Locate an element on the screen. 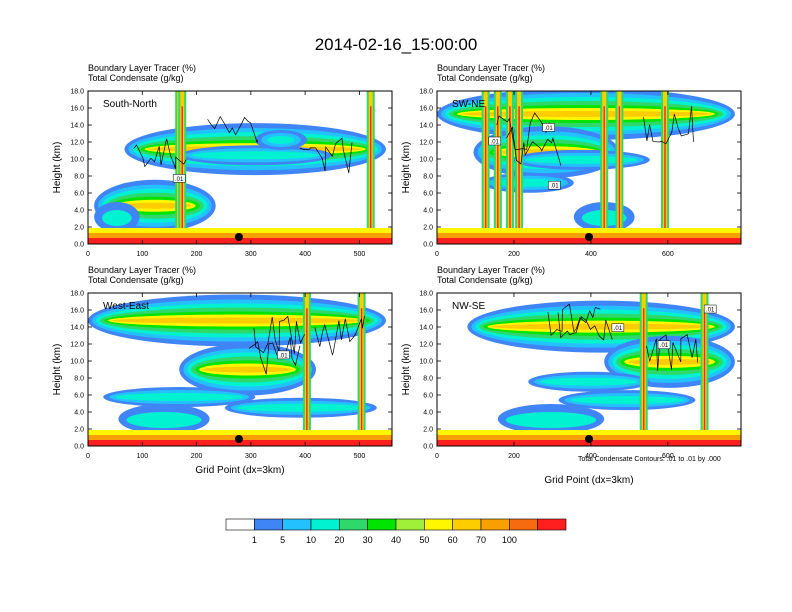 Image resolution: width=792 pixels, height=612 pixels. x-tick-label: 500 is located at coordinates (360, 456).